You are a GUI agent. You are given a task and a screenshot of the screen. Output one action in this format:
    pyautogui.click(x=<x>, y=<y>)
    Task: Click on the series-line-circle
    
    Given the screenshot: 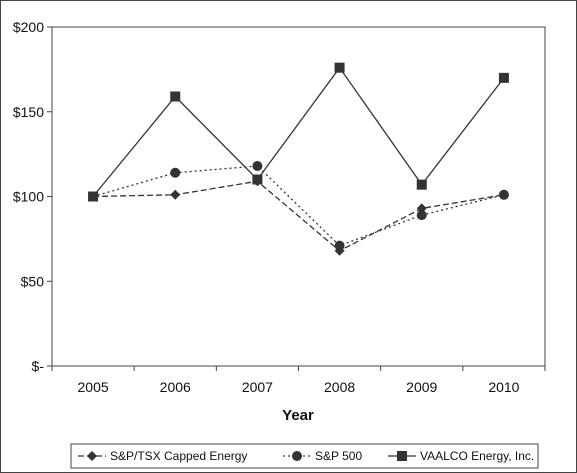 What is the action you would take?
    pyautogui.click(x=298, y=206)
    